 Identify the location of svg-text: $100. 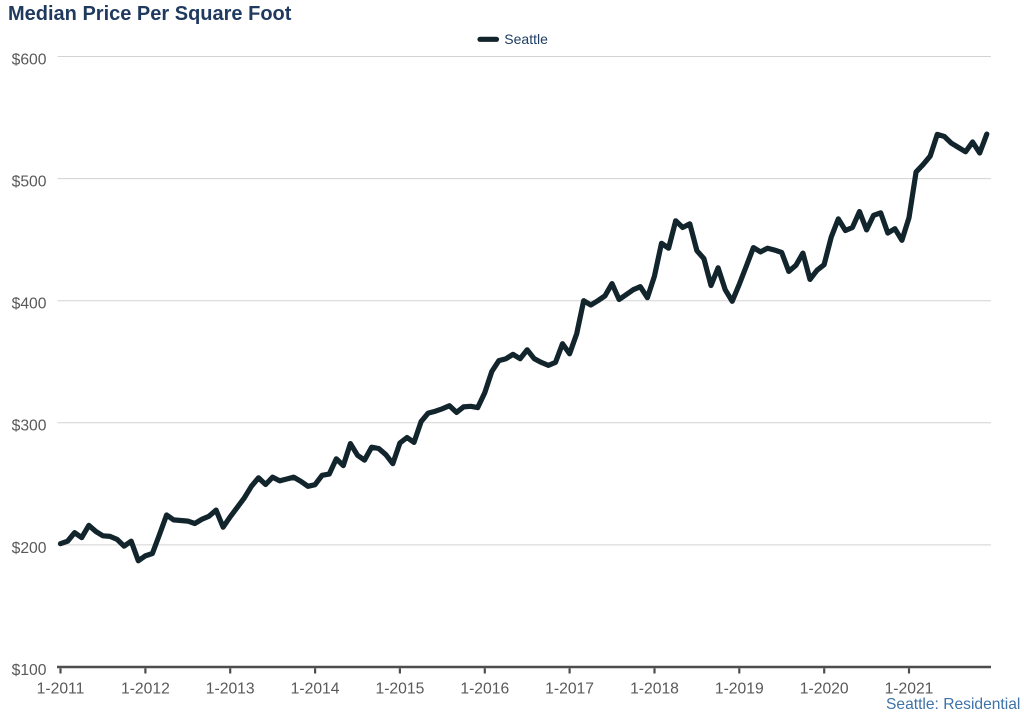
(29, 670).